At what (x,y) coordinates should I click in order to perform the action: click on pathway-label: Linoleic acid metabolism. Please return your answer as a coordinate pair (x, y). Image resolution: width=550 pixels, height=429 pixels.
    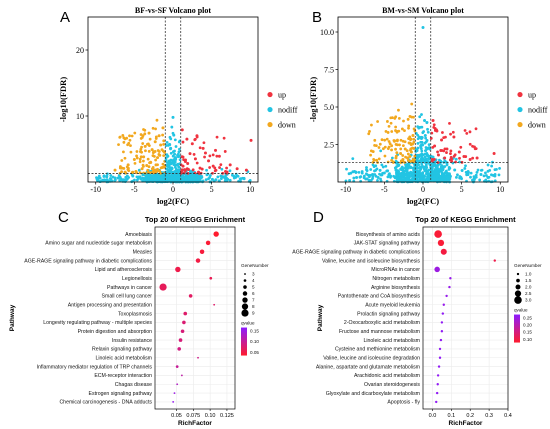
    Looking at the image, I should click on (391, 341).